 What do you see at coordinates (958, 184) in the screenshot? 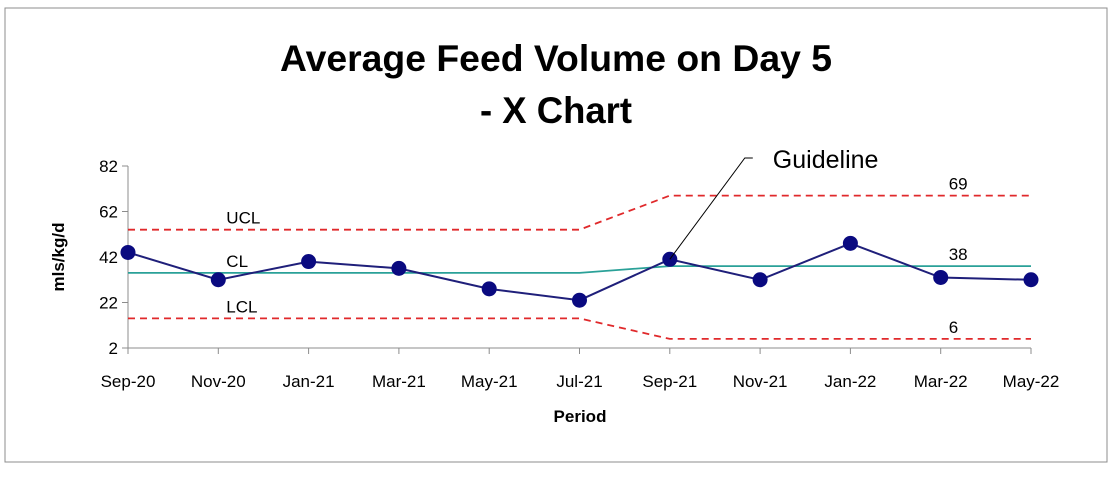
I see `annotation-label: 69` at bounding box center [958, 184].